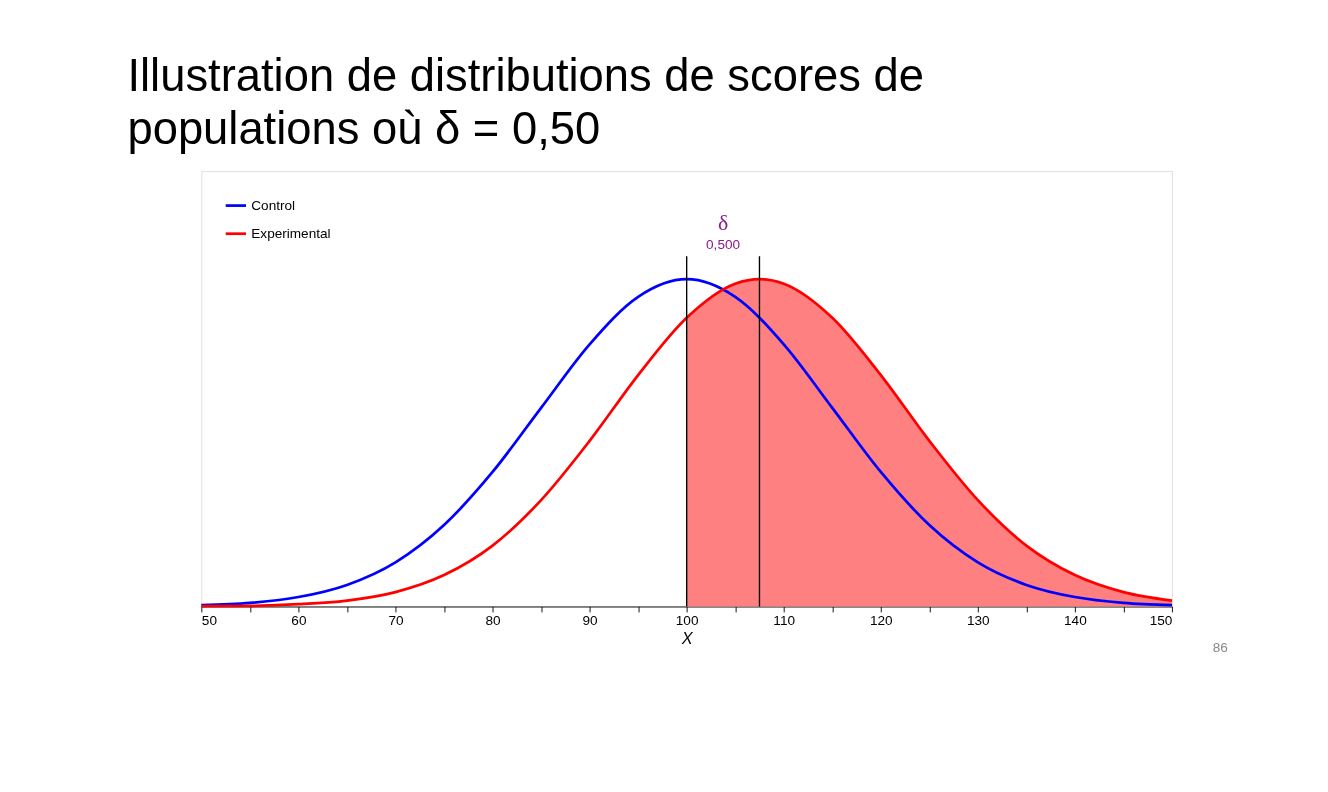 The height and width of the screenshot is (792, 1328). What do you see at coordinates (291, 234) in the screenshot?
I see `legend-label: Experimental` at bounding box center [291, 234].